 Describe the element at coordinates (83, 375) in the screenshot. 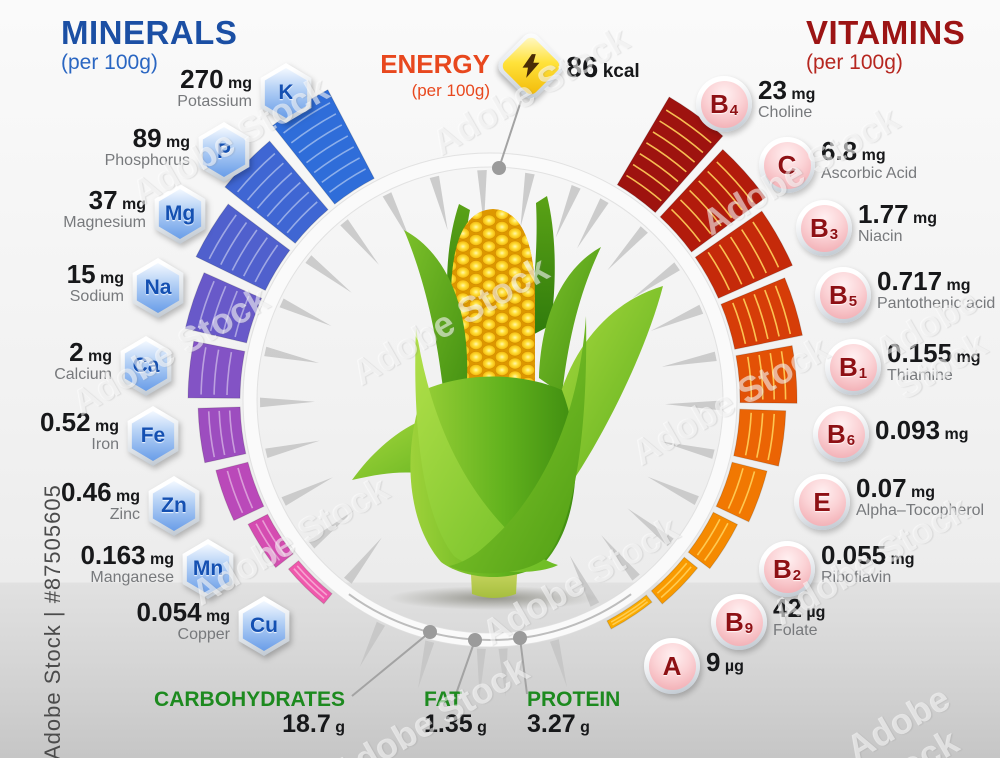

I see `nutrient-name: Calcium` at that location.